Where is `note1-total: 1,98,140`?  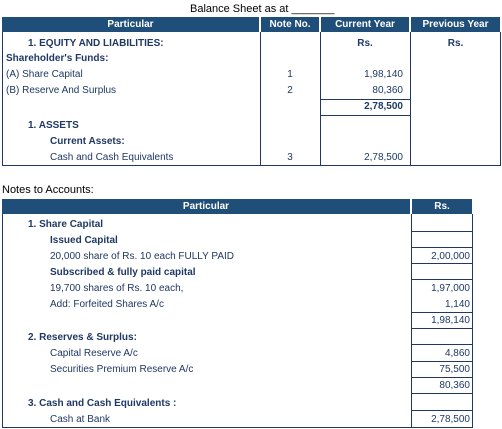
note1-total: 1,98,140 is located at coordinates (450, 320).